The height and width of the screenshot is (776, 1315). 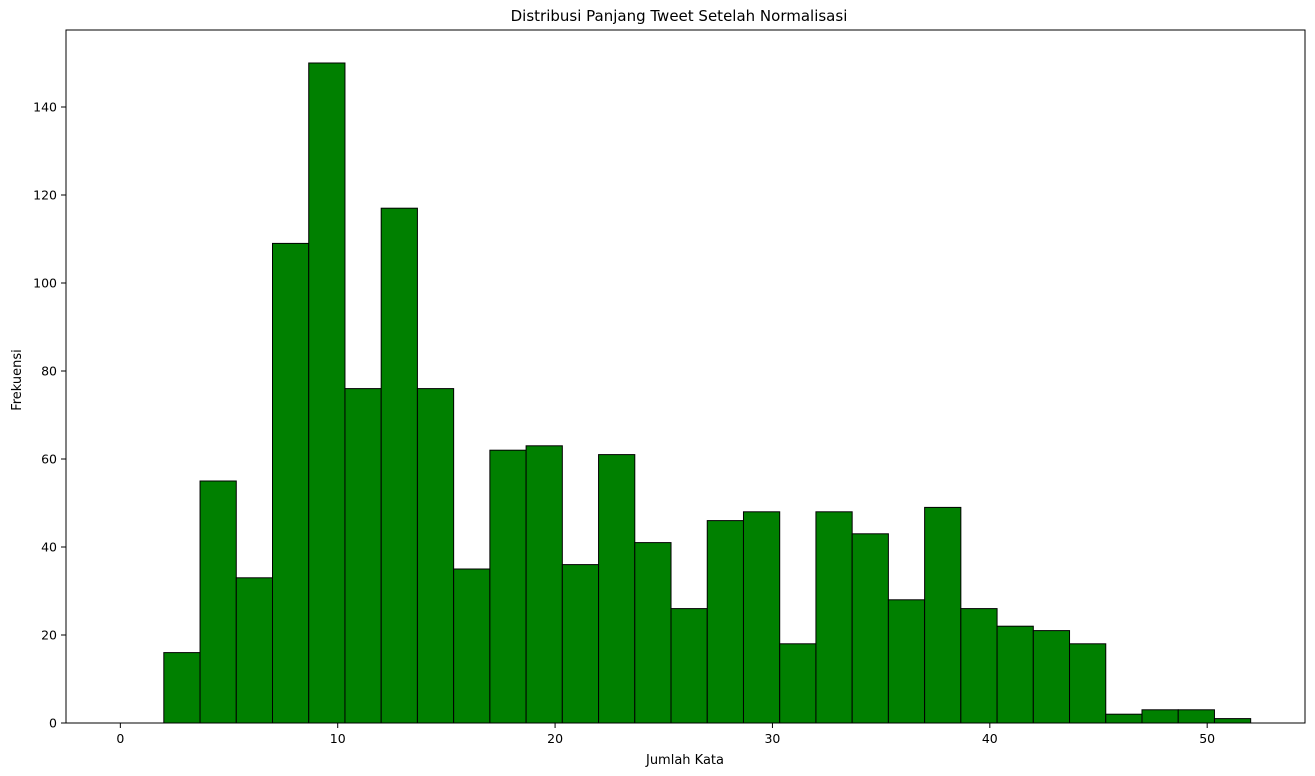 What do you see at coordinates (49, 459) in the screenshot?
I see `y-tick-label: 60` at bounding box center [49, 459].